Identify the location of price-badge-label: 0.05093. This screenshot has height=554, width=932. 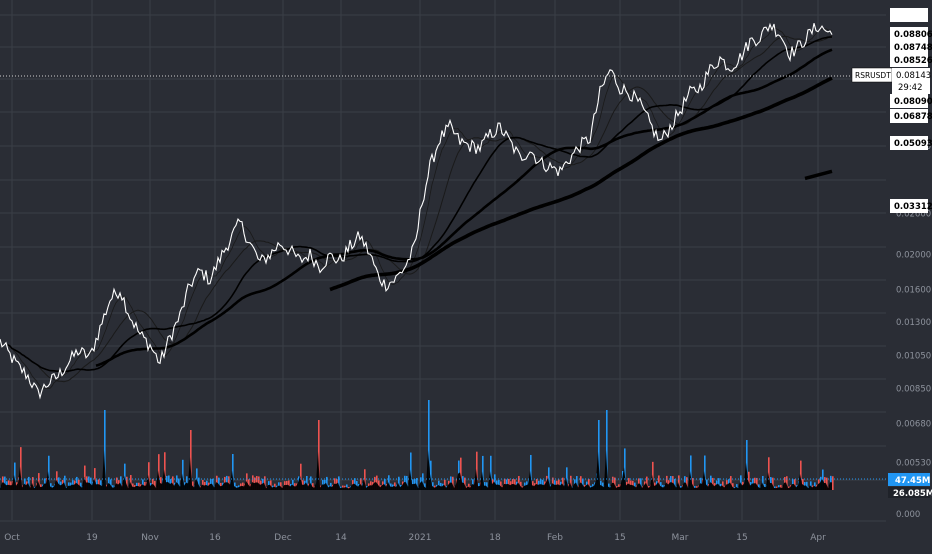
(913, 144).